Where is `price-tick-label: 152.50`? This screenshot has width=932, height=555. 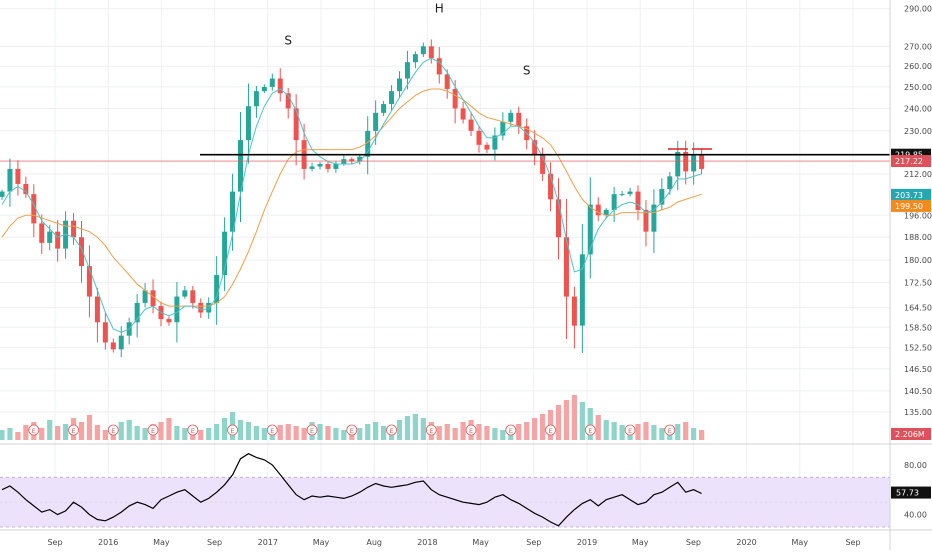
price-tick-label: 152.50 is located at coordinates (918, 348).